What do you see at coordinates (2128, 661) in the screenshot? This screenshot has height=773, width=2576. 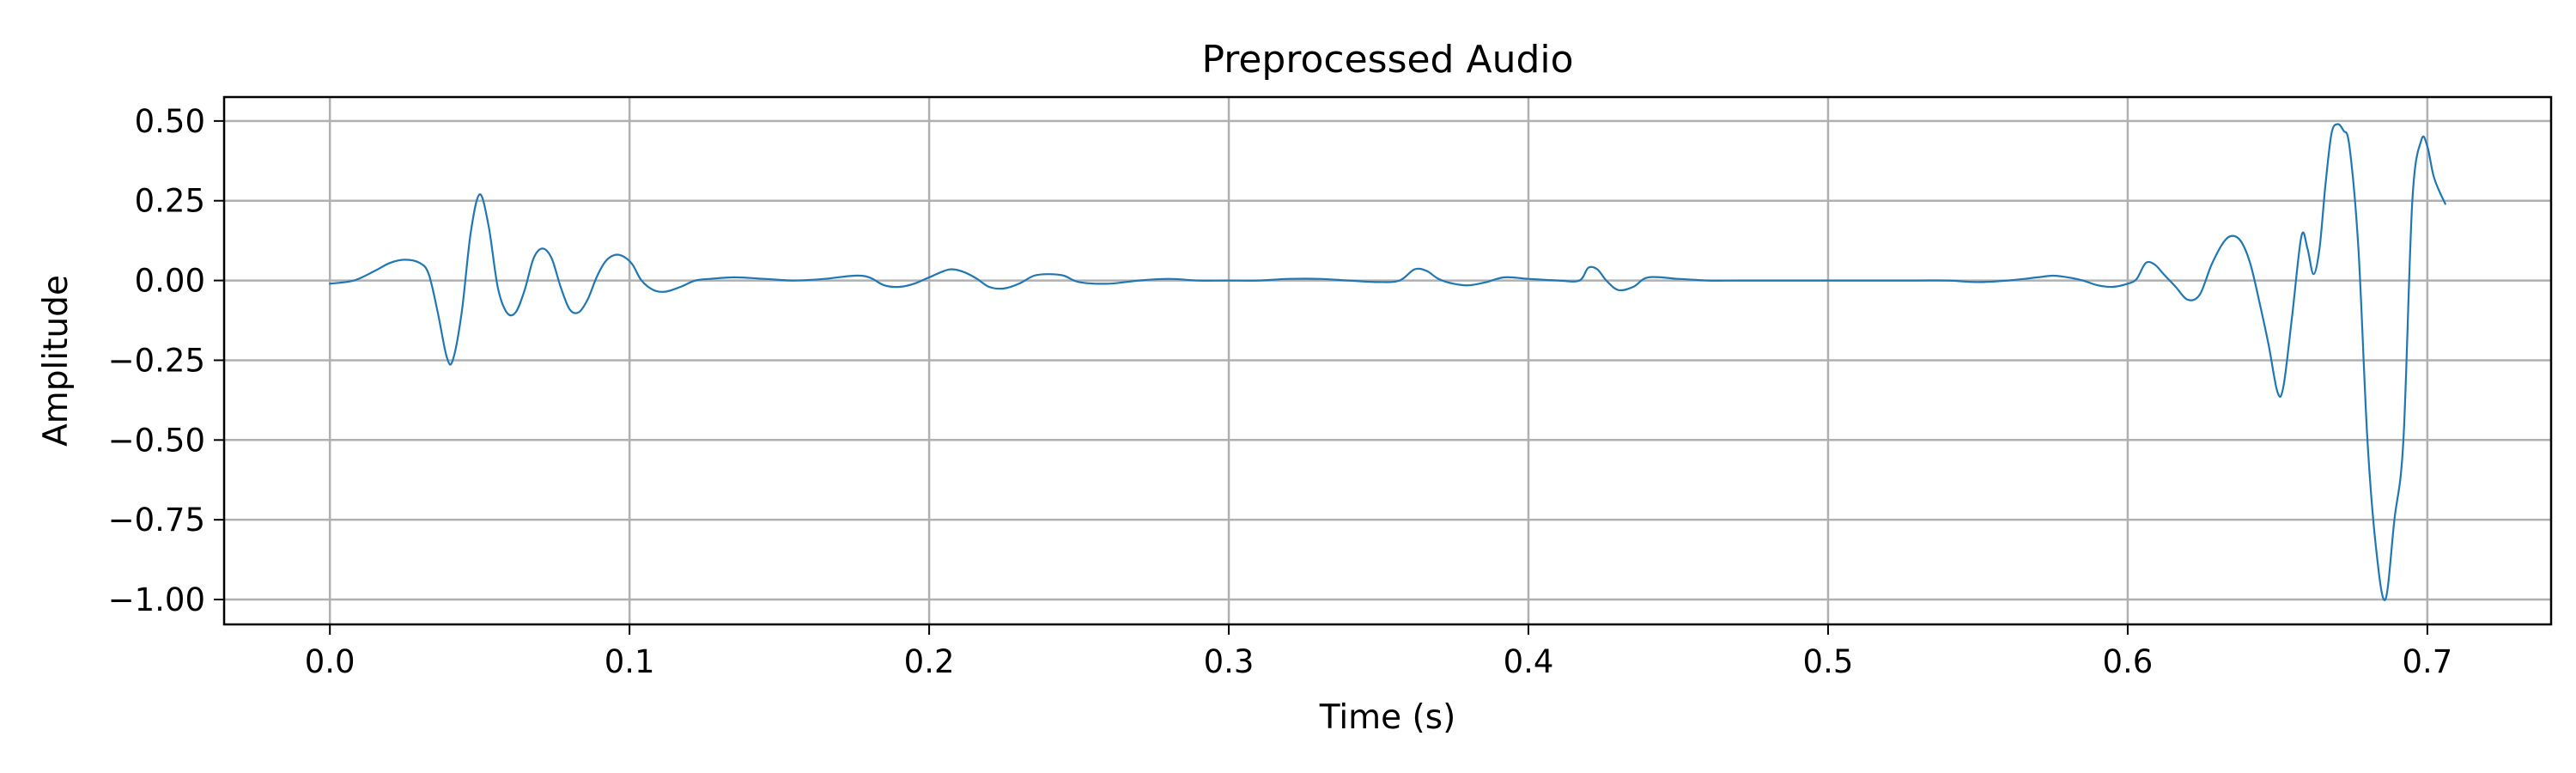 I see `x-tick-label: 0.6` at bounding box center [2128, 661].